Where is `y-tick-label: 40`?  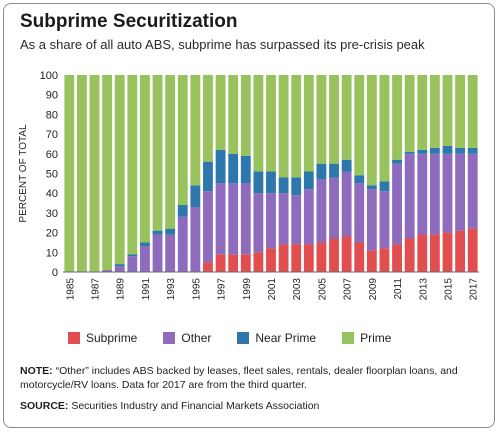 y-tick-label: 40 is located at coordinates (52, 194).